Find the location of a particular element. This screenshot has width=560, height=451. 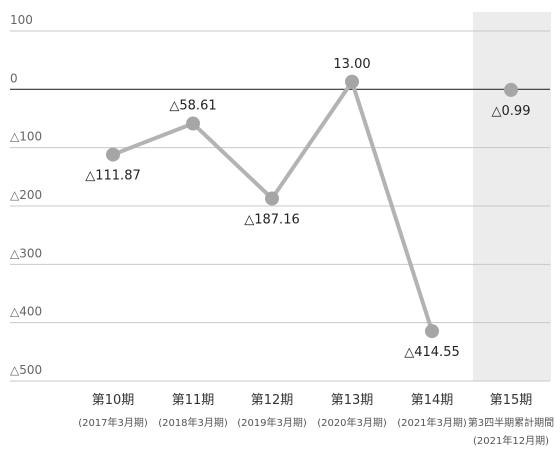

x-category-label: 第13期 is located at coordinates (352, 400).